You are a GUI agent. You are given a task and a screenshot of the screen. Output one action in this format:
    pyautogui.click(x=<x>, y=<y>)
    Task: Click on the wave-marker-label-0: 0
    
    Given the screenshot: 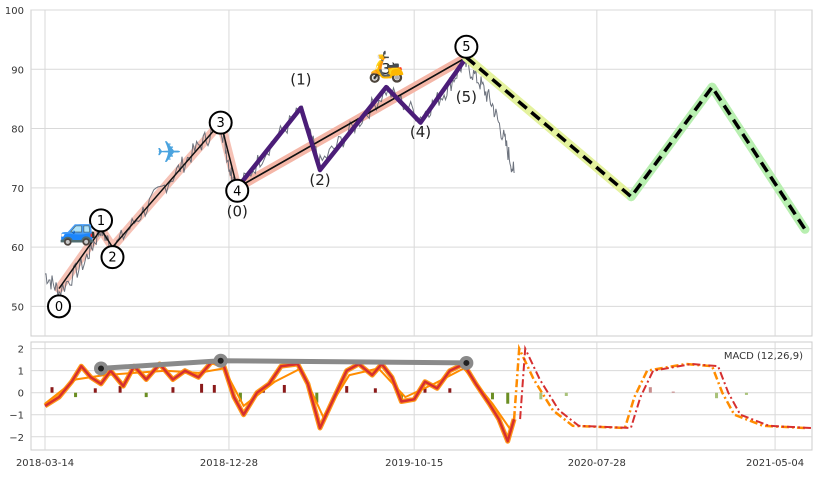 What is the action you would take?
    pyautogui.click(x=59, y=307)
    